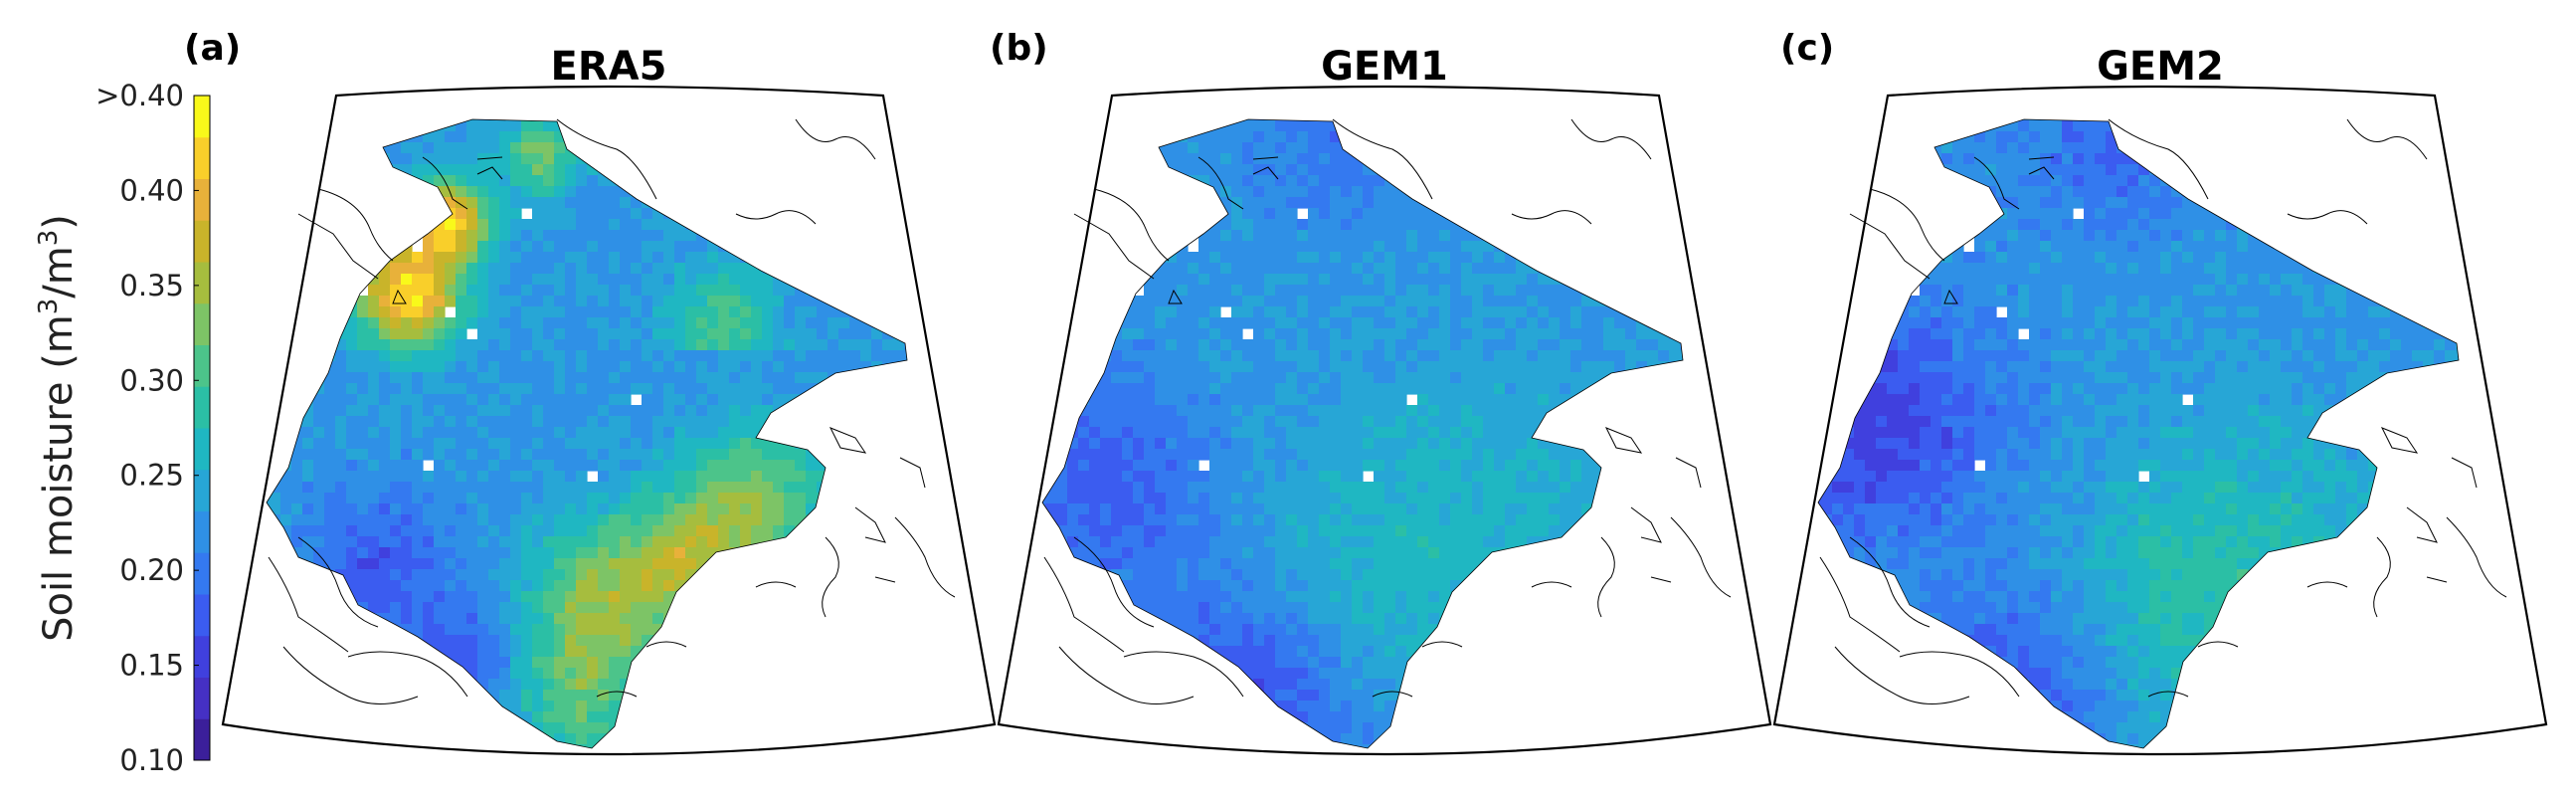 This screenshot has height=802, width=2576. I want to click on colorbar-tick-label: 0.35, so click(151, 285).